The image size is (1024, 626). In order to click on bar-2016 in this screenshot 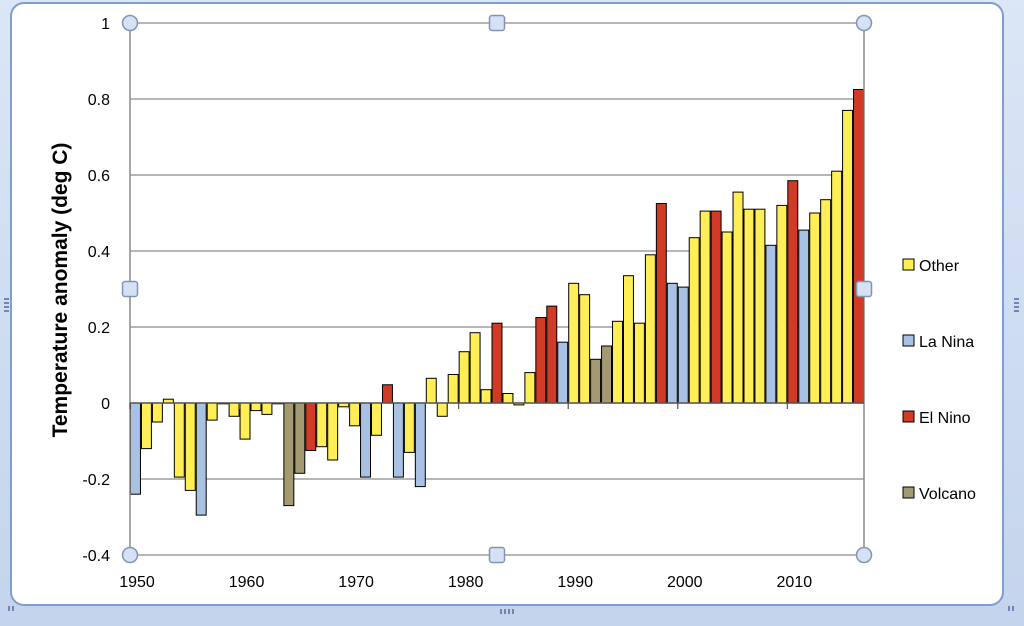, I will do `click(859, 246)`.